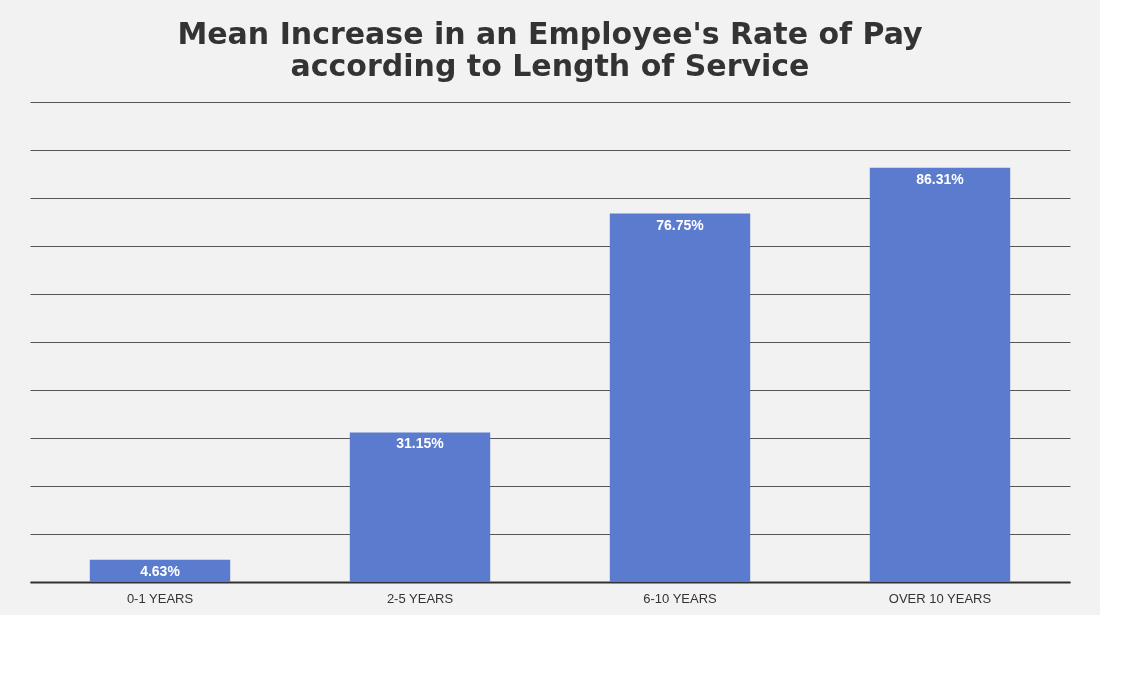 The height and width of the screenshot is (674, 1145). Describe the element at coordinates (420, 598) in the screenshot. I see `x-tick-label: 2-5 YEARS` at that location.